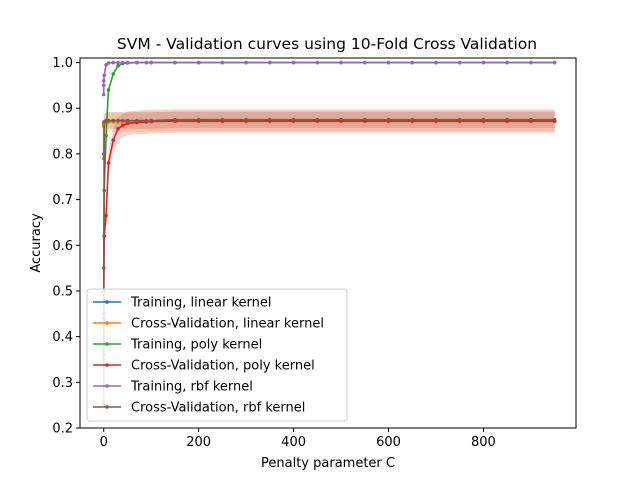 This screenshot has height=480, width=640. Describe the element at coordinates (62, 154) in the screenshot. I see `y-tick-label: 0.8` at that location.